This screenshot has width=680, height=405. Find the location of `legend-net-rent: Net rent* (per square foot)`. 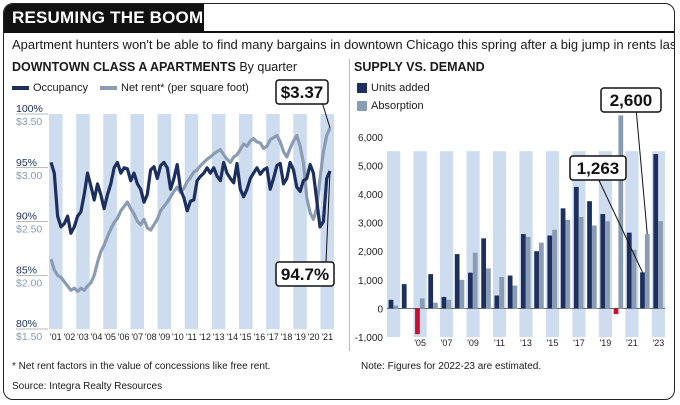

legend-net-rent: Net rent* (per square foot) is located at coordinates (174, 88).